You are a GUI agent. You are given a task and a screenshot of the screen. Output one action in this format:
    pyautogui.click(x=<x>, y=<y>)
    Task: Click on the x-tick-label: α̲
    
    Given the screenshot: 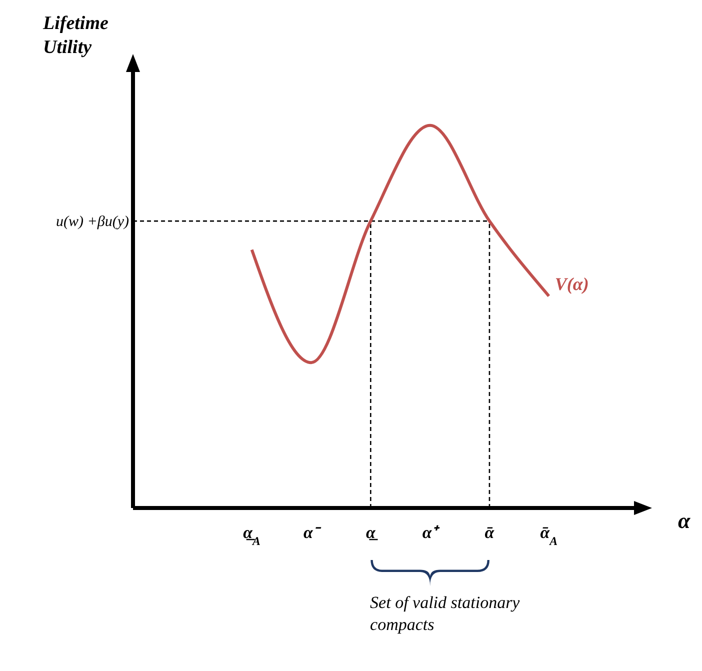 What is the action you would take?
    pyautogui.click(x=372, y=532)
    